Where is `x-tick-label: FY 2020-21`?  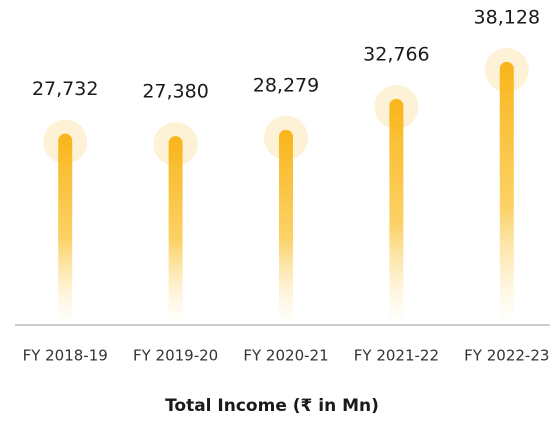 x-tick-label: FY 2020-21 is located at coordinates (285, 356).